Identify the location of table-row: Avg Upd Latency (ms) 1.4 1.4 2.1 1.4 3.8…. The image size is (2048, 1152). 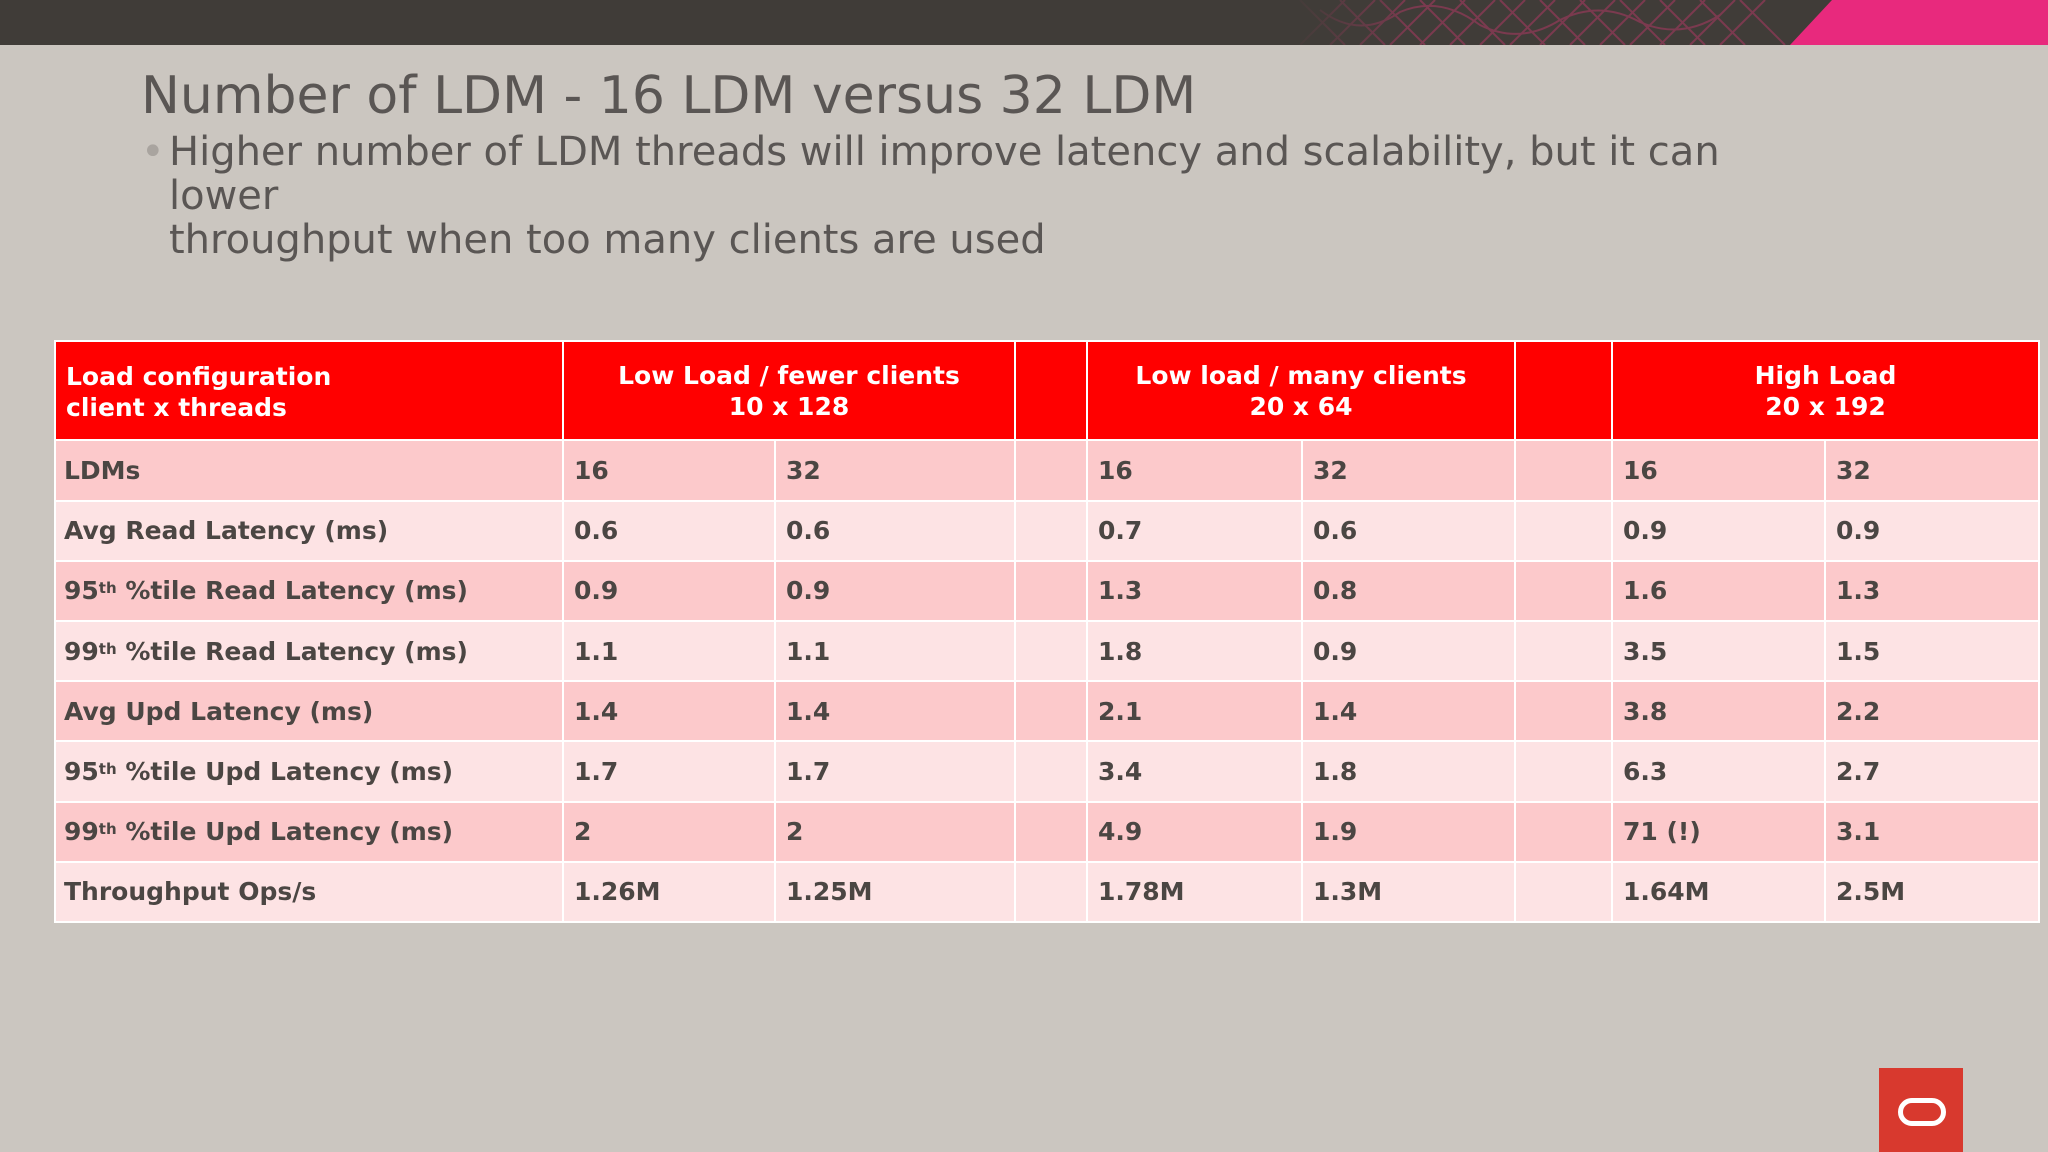
(1047, 711).